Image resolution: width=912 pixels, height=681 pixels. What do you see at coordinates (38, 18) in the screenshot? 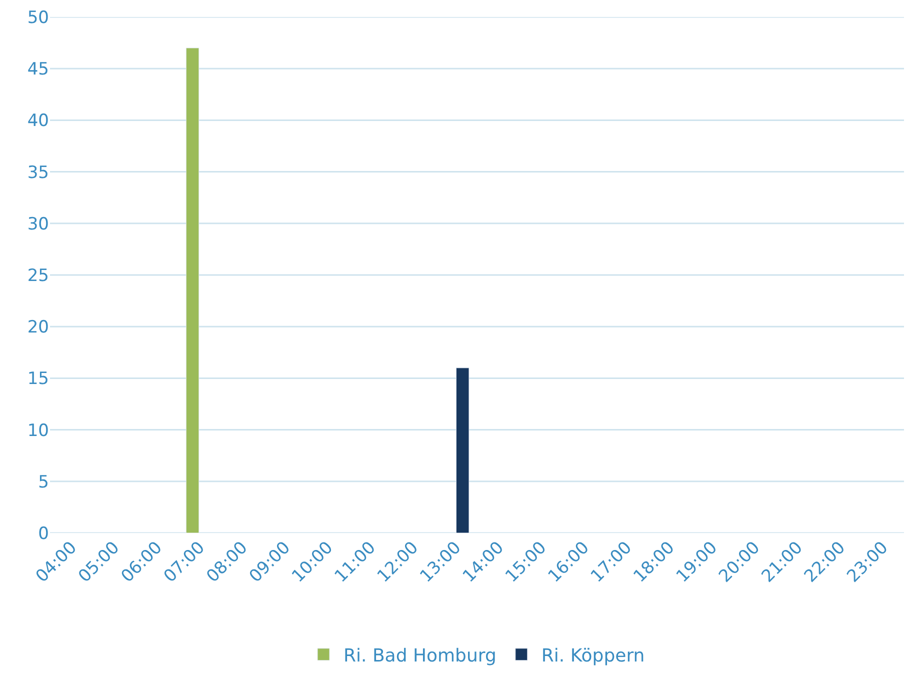
I see `y-tick-label: 50` at bounding box center [38, 18].